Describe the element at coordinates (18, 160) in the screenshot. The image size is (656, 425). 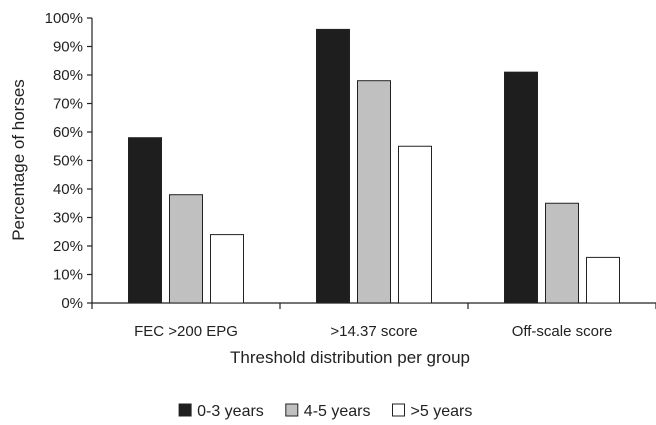
I see `y-axis-title: Percentage of horses` at that location.